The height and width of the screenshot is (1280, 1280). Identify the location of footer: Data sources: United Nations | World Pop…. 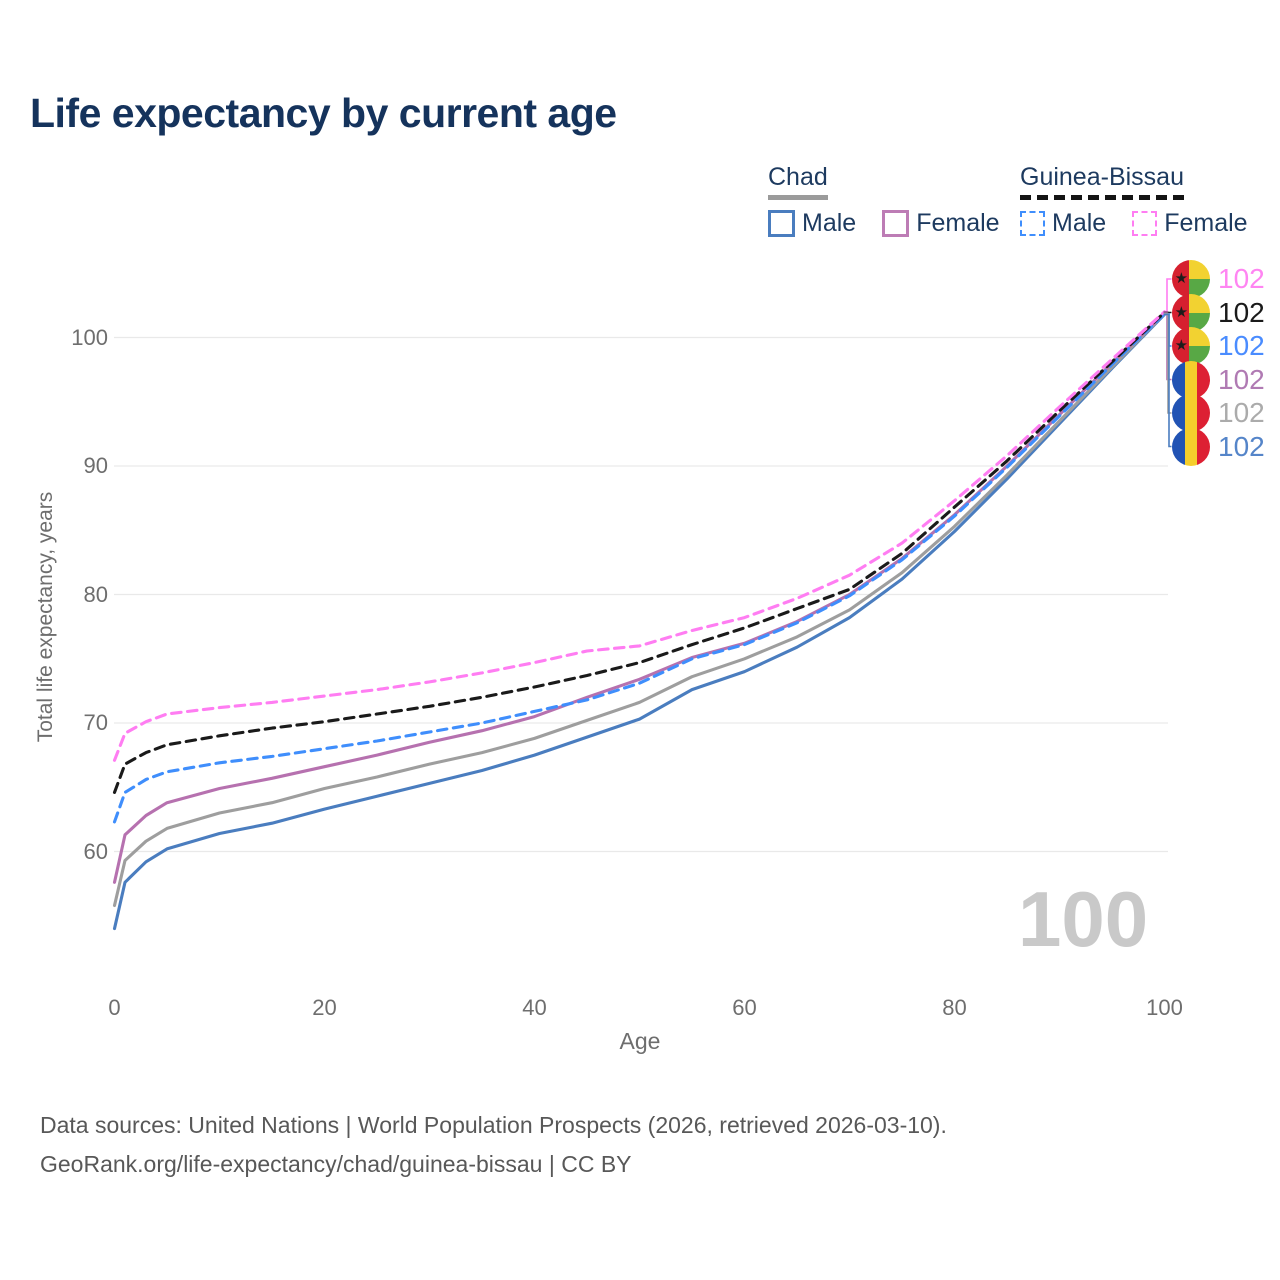
(493, 1145).